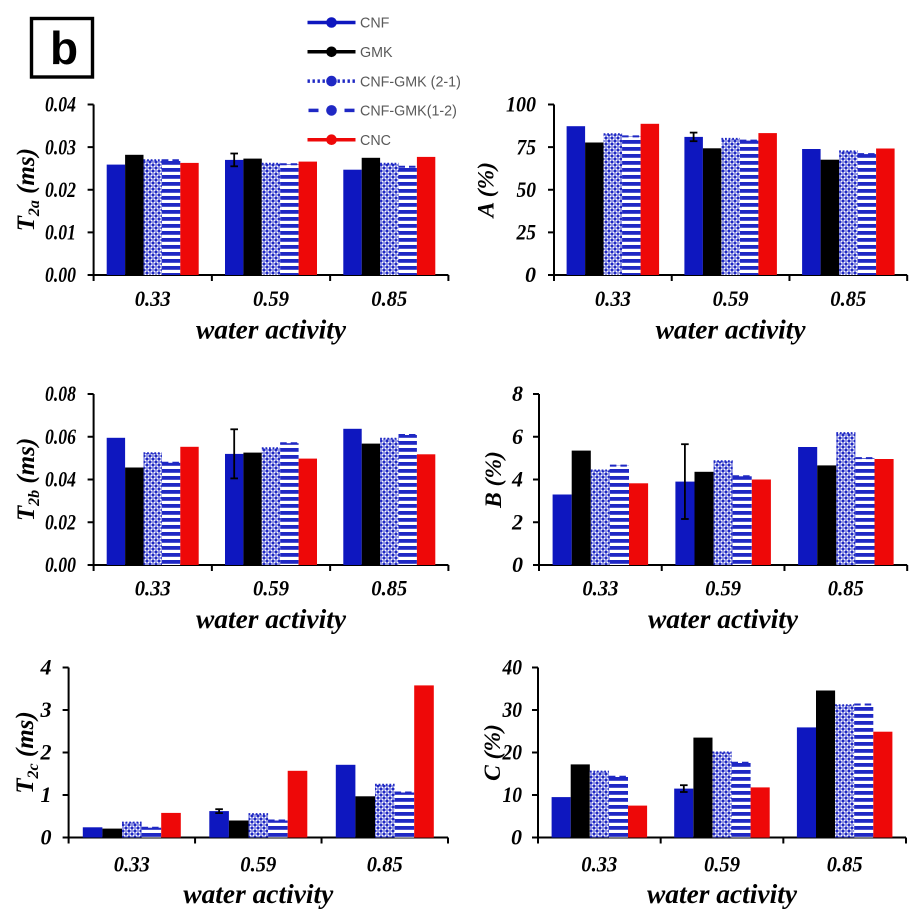 This screenshot has width=924, height=919. I want to click on svg-text: 100, so click(521, 104).